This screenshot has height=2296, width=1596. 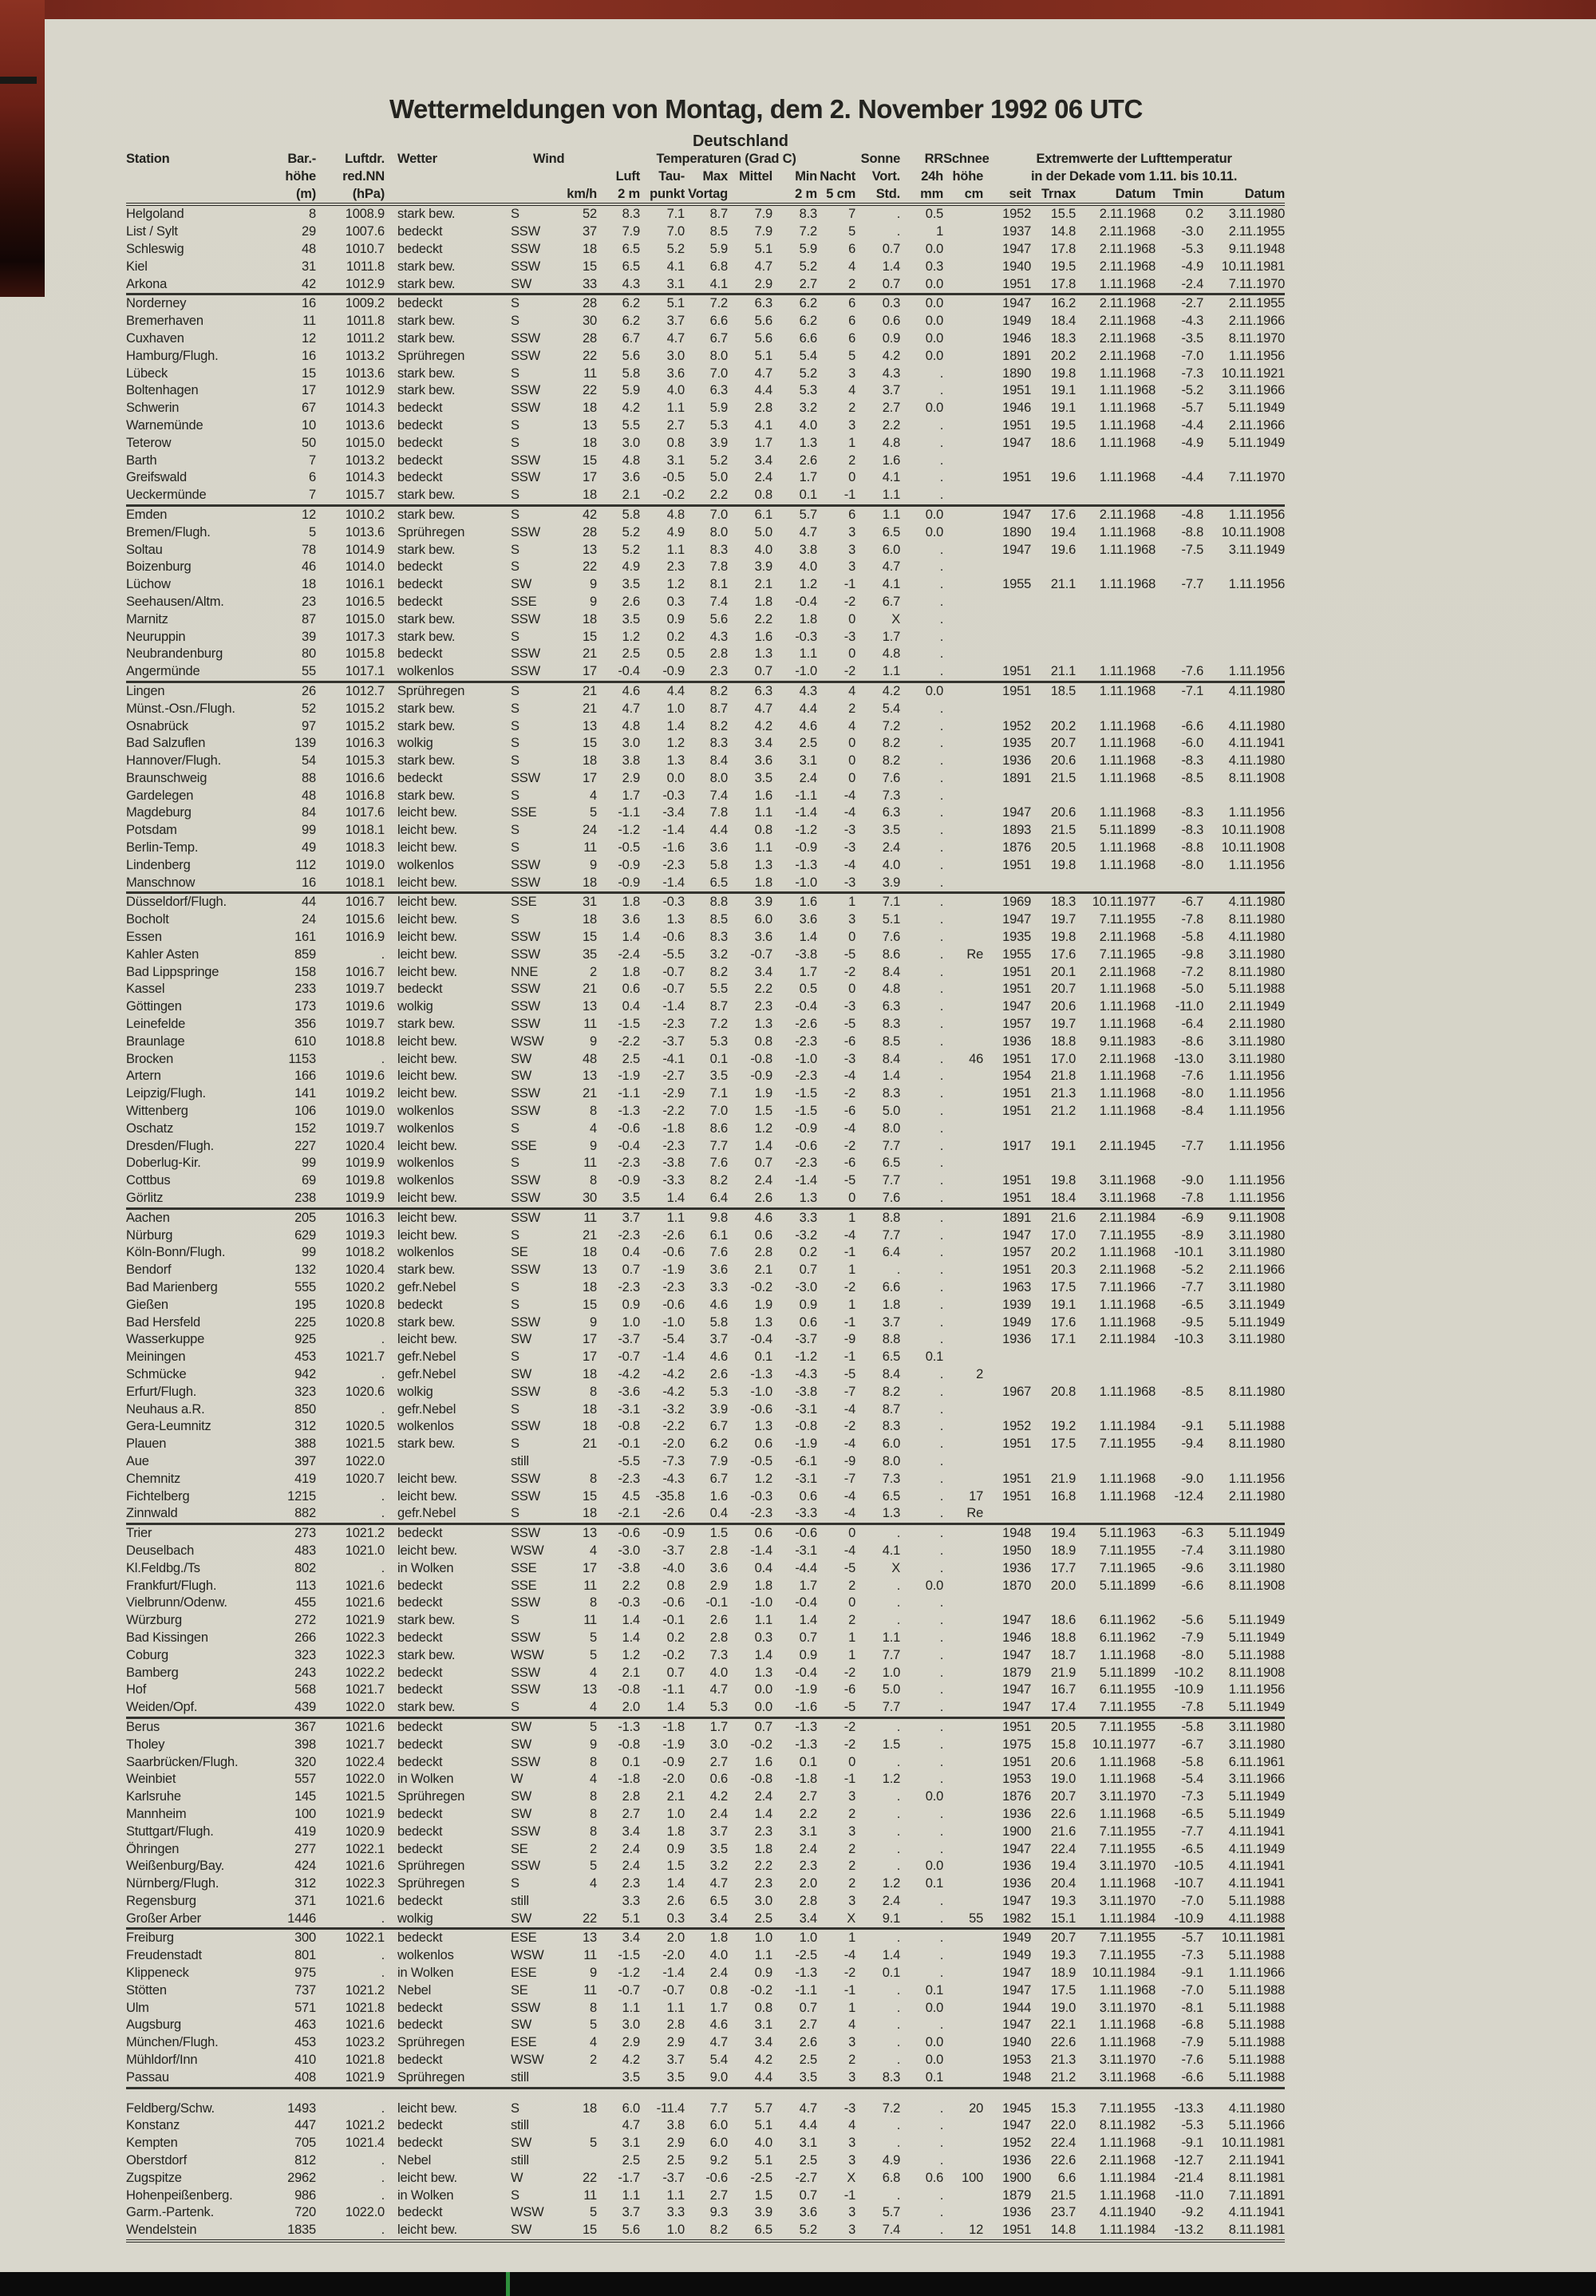 What do you see at coordinates (763, 266) in the screenshot?
I see `cell-mittel: 4.7` at bounding box center [763, 266].